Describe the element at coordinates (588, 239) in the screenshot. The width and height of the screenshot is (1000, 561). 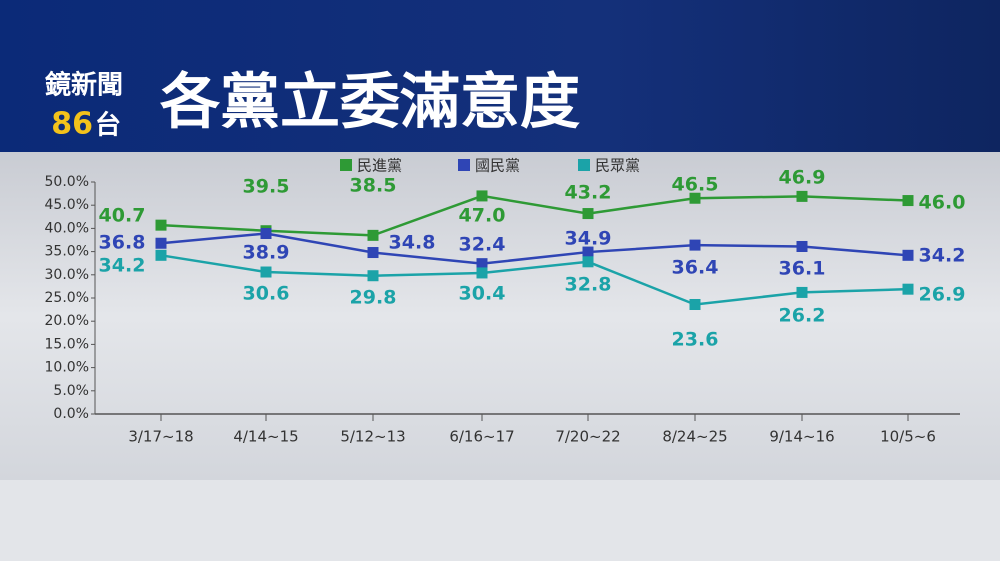
I see `data-label: 34.9` at that location.